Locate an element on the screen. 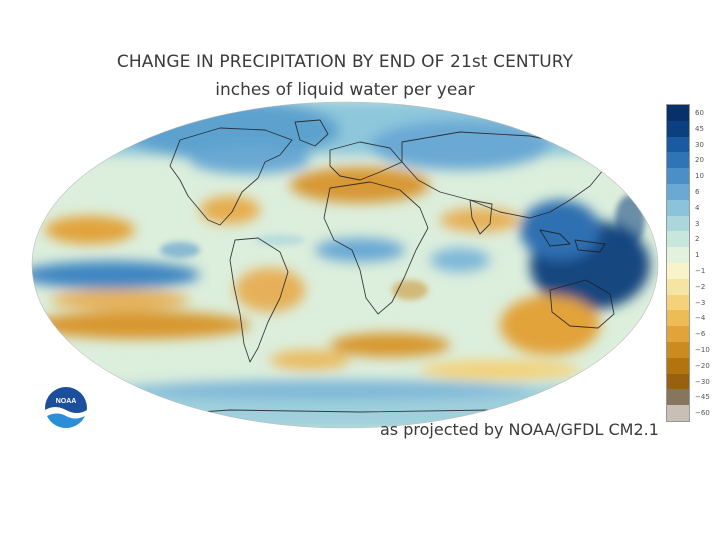 This screenshot has width=720, height=540. noaa-logo-text: NOAA is located at coordinates (66, 401).